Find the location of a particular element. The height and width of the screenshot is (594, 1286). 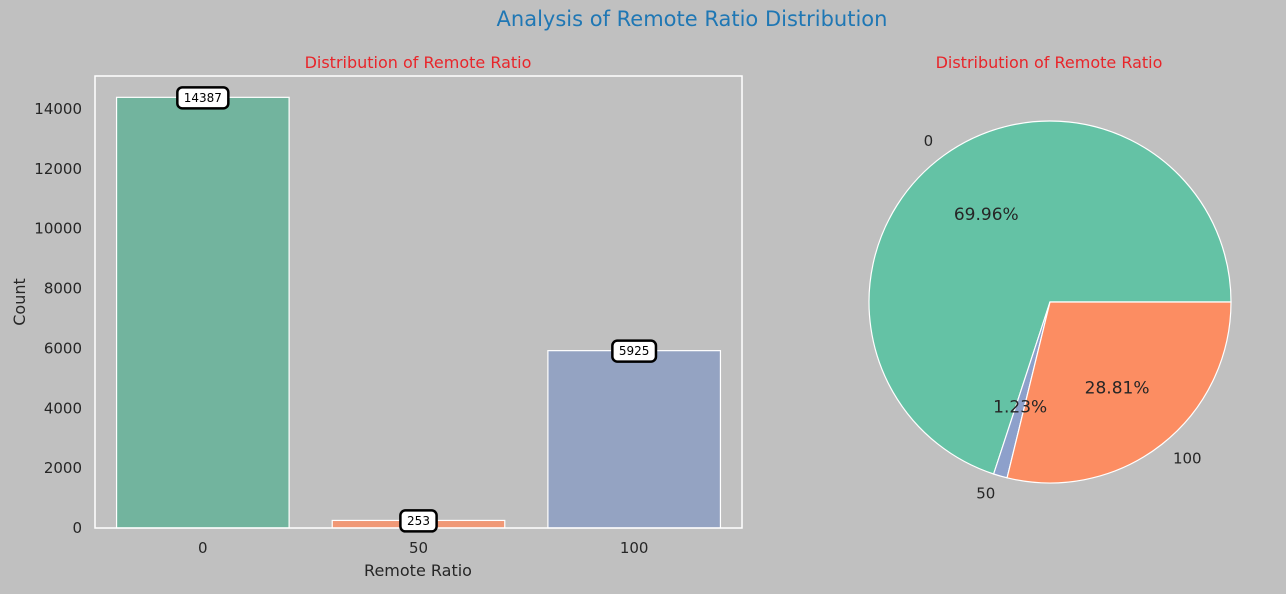

y-tick-label: 14000 is located at coordinates (58, 109).